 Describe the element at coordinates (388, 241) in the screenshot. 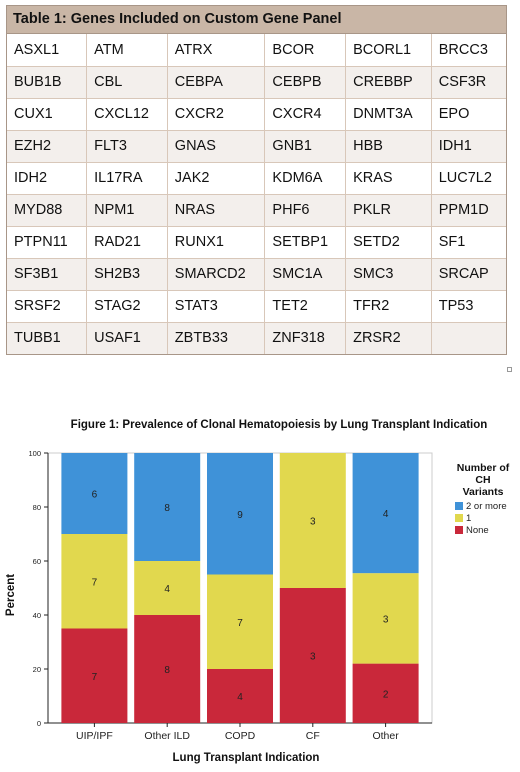

I see `gene-cell: SETD2` at that location.